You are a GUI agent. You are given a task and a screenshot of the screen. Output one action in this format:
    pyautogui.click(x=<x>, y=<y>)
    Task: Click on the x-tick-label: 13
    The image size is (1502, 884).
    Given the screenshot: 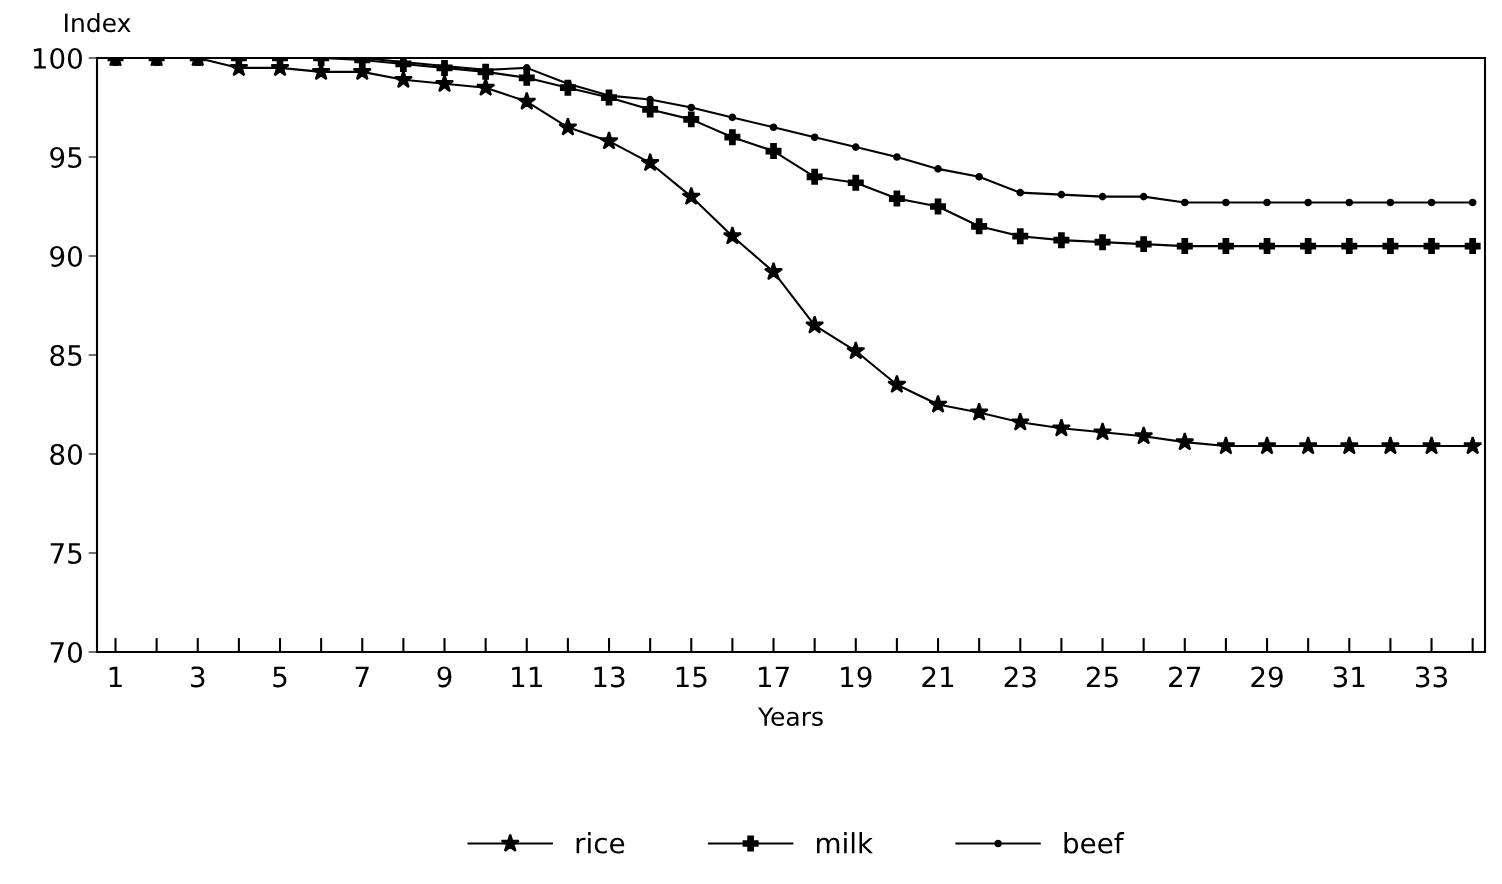 What is the action you would take?
    pyautogui.click(x=609, y=677)
    